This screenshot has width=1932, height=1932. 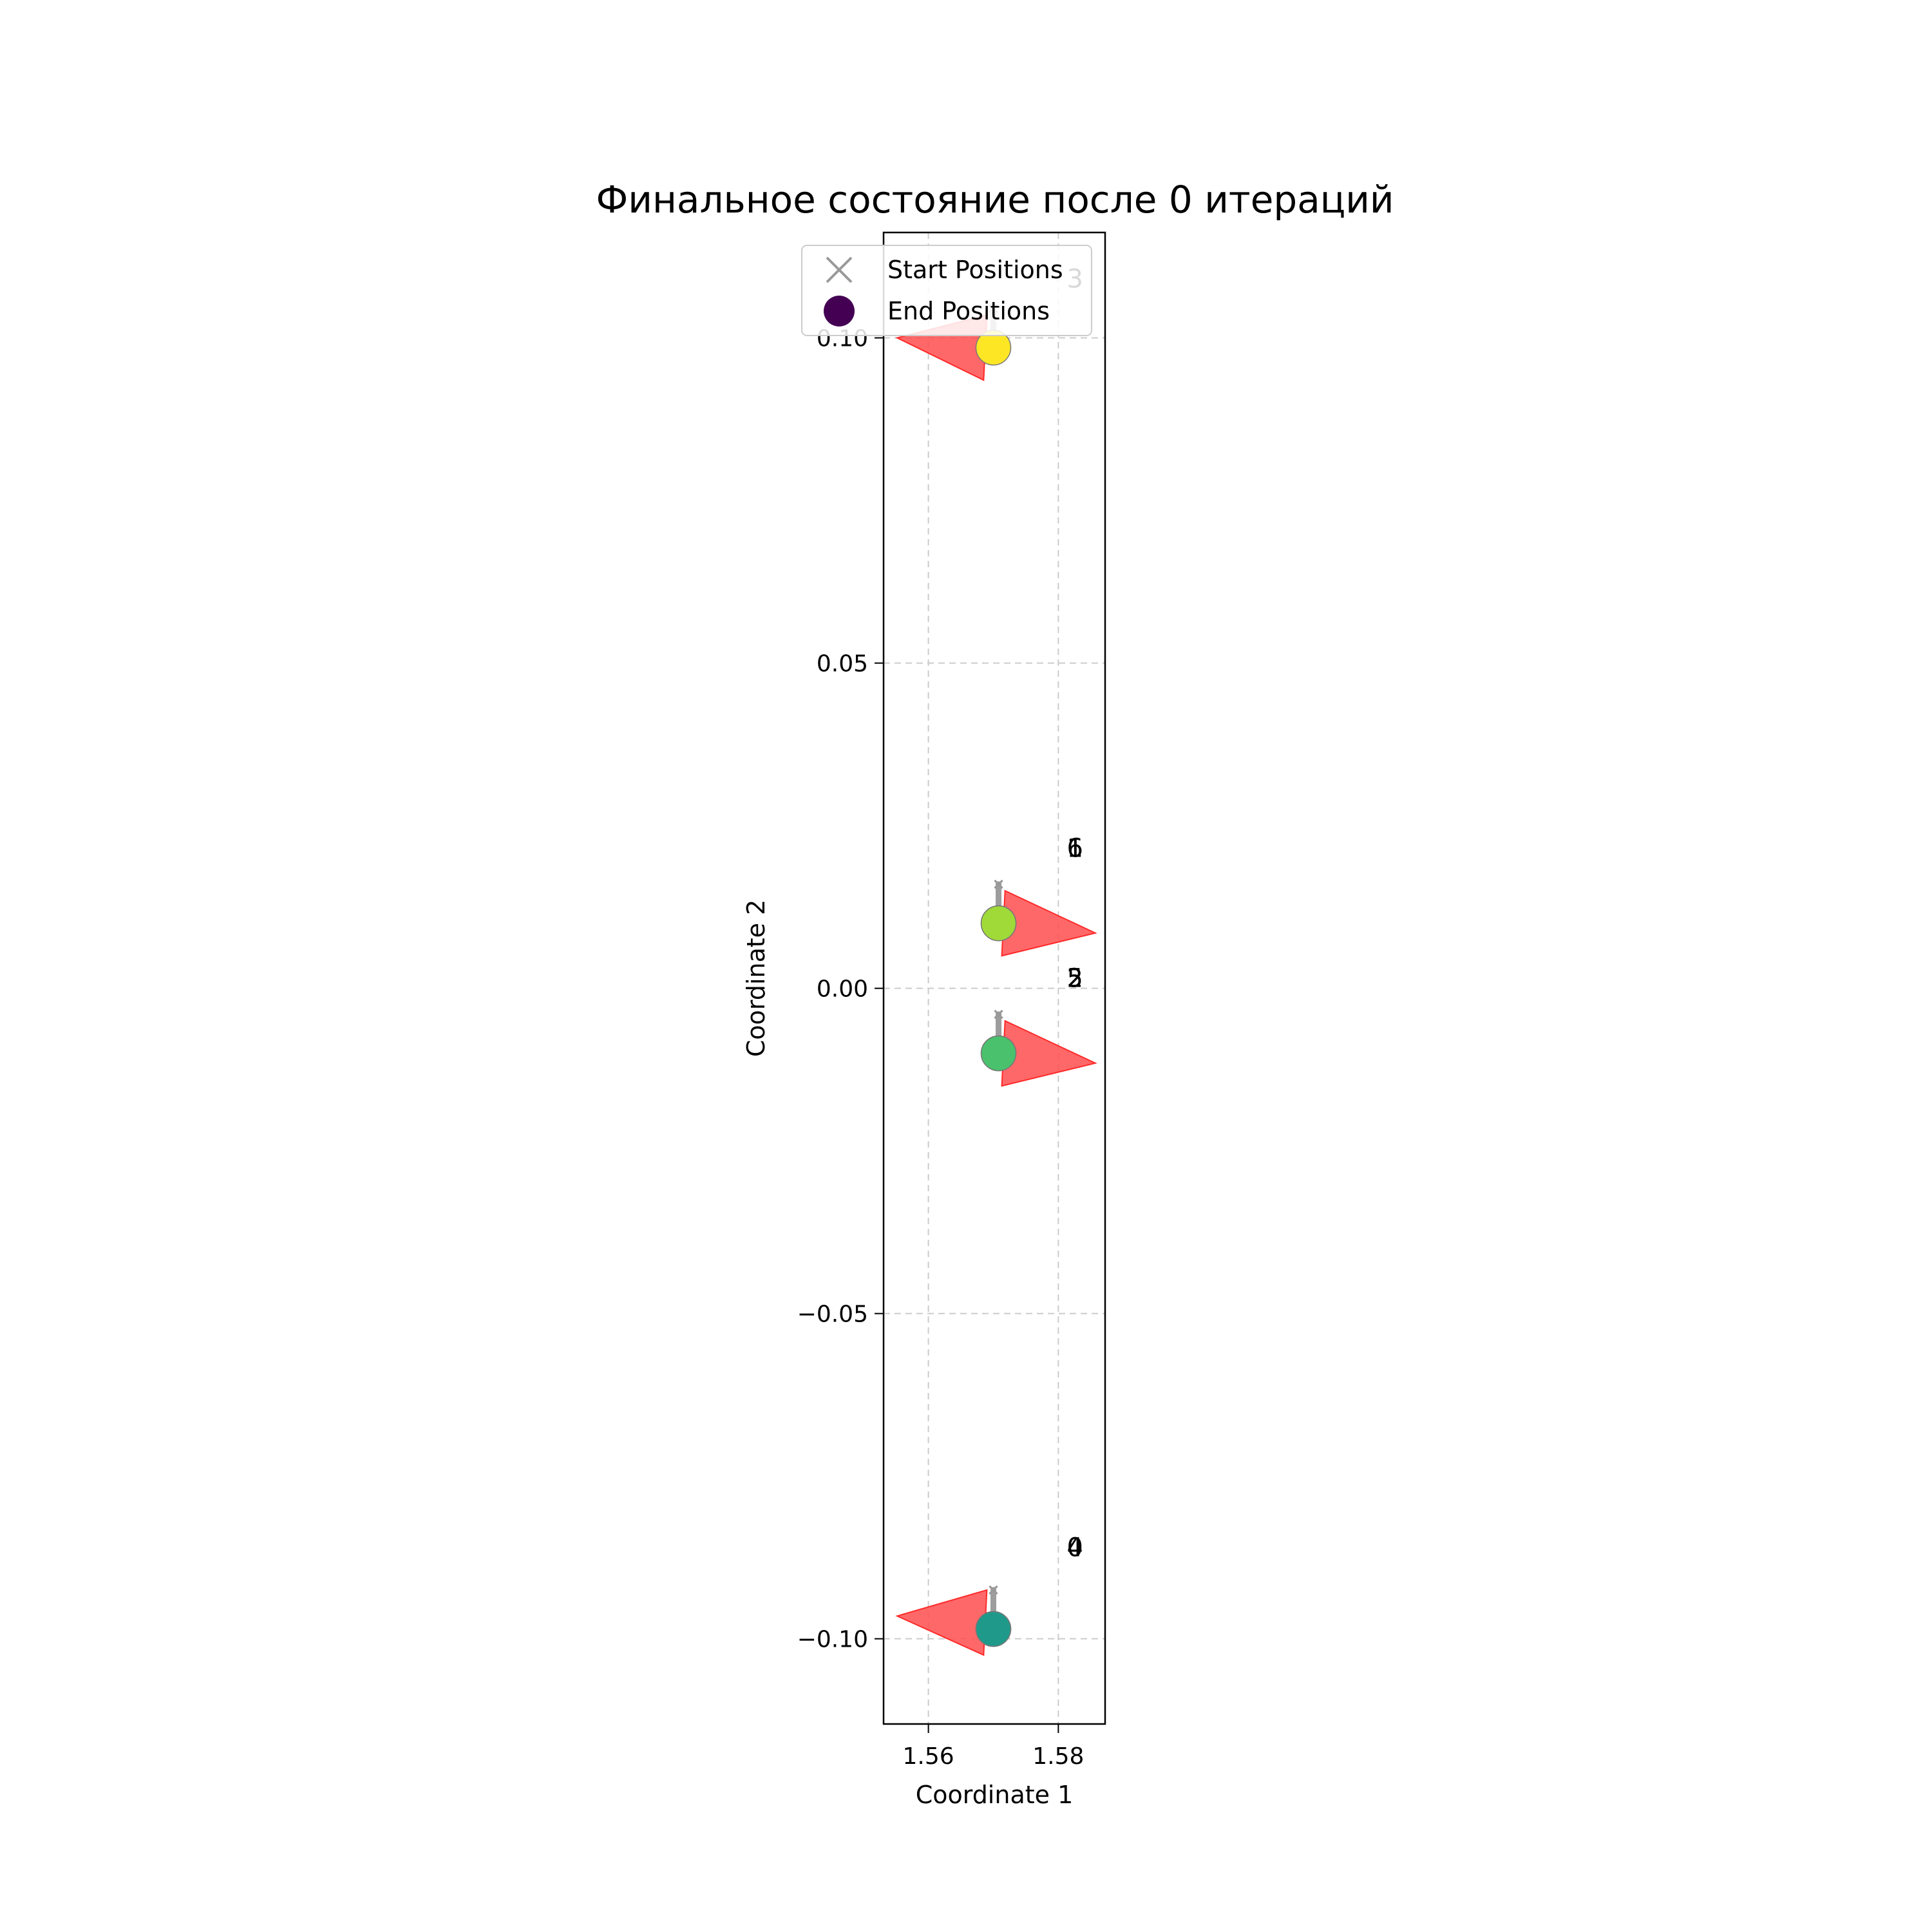 I want to click on y-axis-label: Coordinate 2, so click(x=756, y=978).